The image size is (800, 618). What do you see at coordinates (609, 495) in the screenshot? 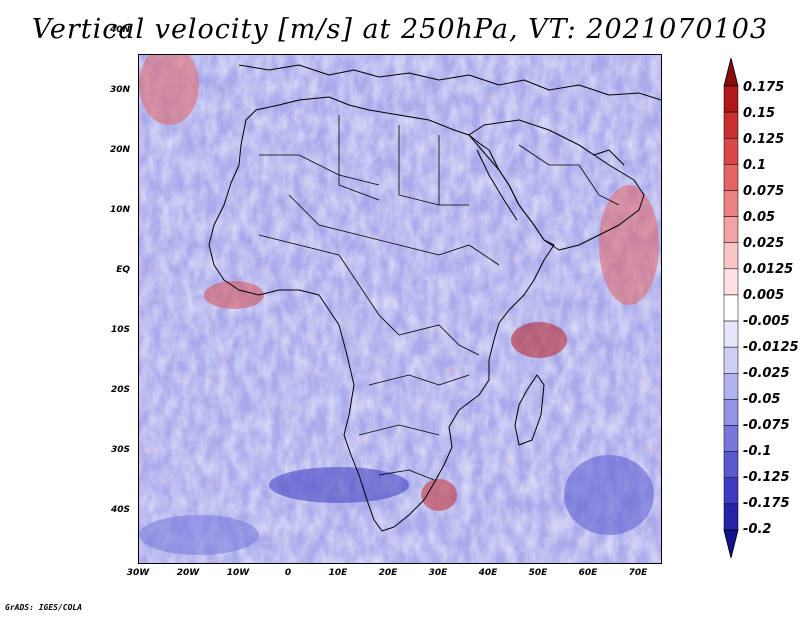
I see `descent-region-south-indian-ocean` at bounding box center [609, 495].